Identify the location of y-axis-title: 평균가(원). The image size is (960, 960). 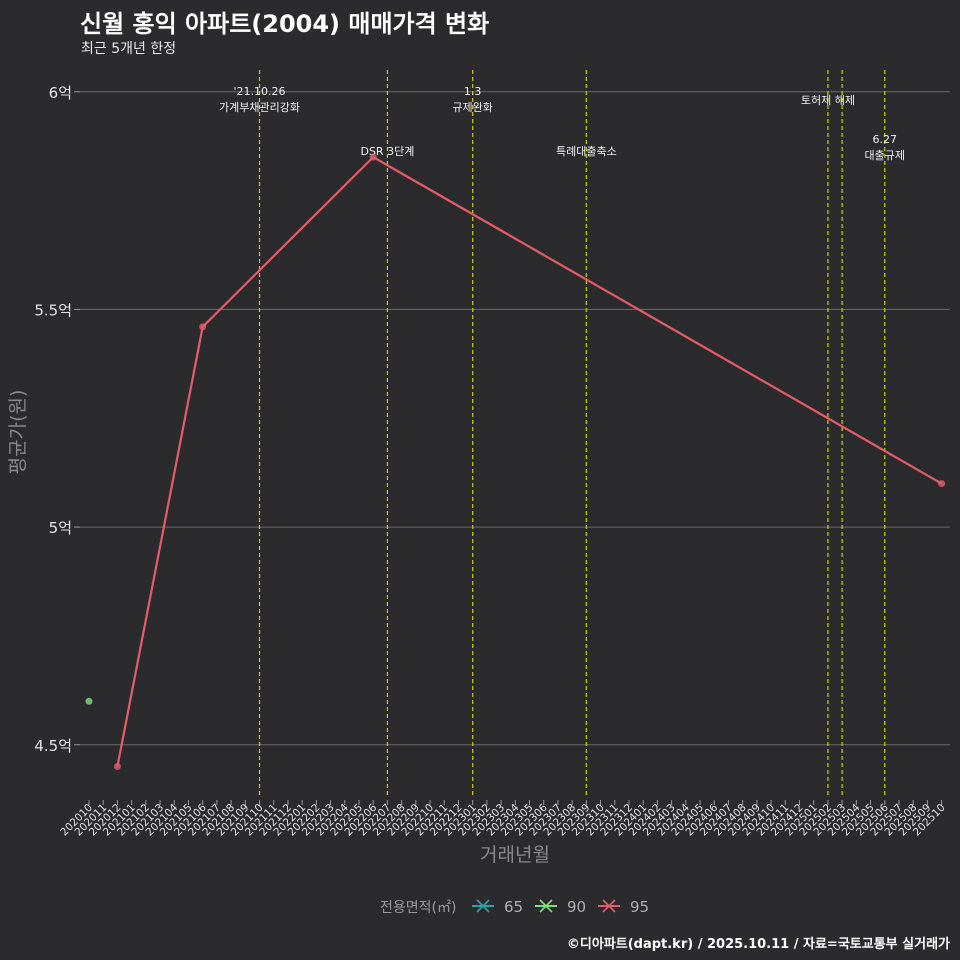
(18, 432).